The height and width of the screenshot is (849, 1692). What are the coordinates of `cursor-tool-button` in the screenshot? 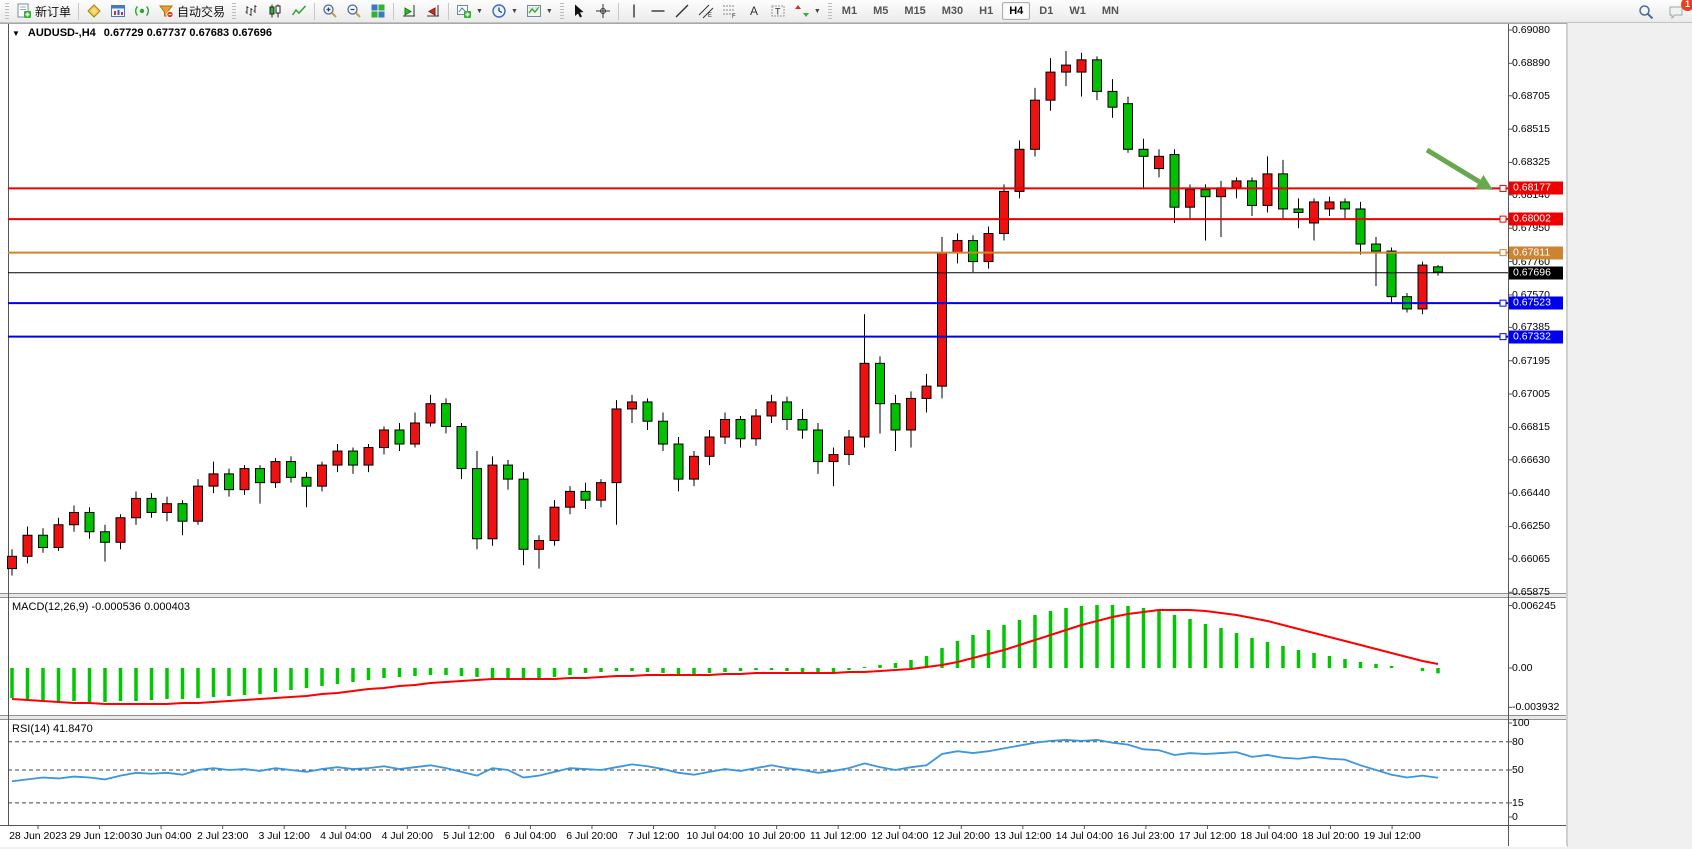 It's located at (579, 11).